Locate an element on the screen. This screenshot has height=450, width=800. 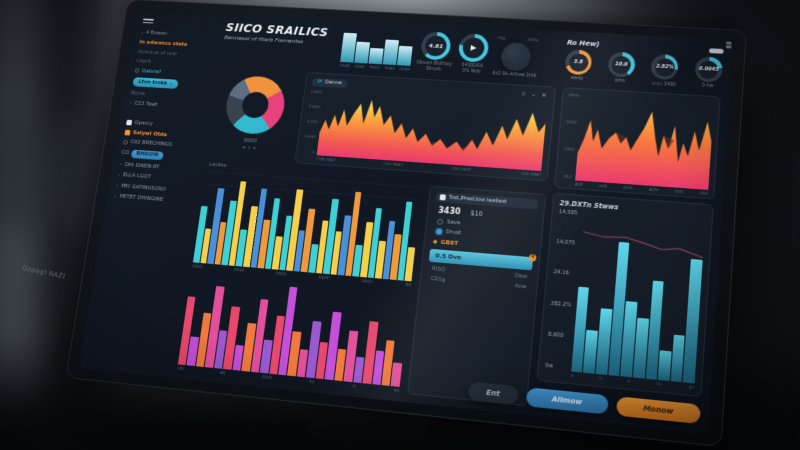
y-tick: 2600 is located at coordinates (574, 95).